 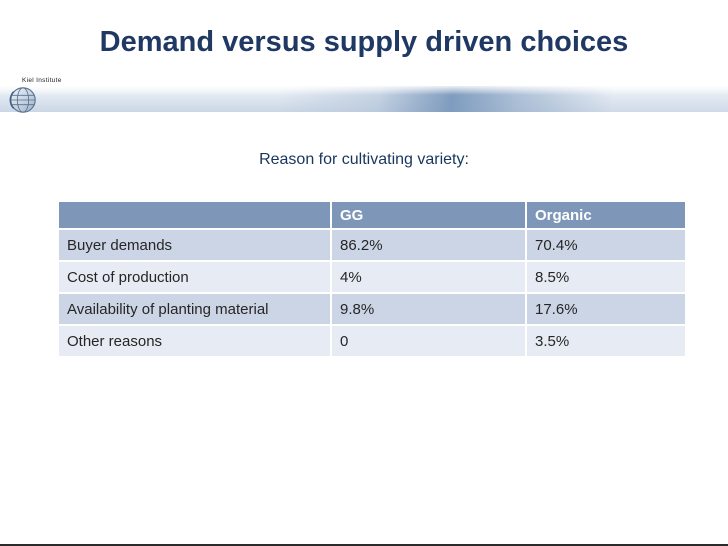 What do you see at coordinates (606, 341) in the screenshot?
I see `cell-organic-value: 3.5%` at bounding box center [606, 341].